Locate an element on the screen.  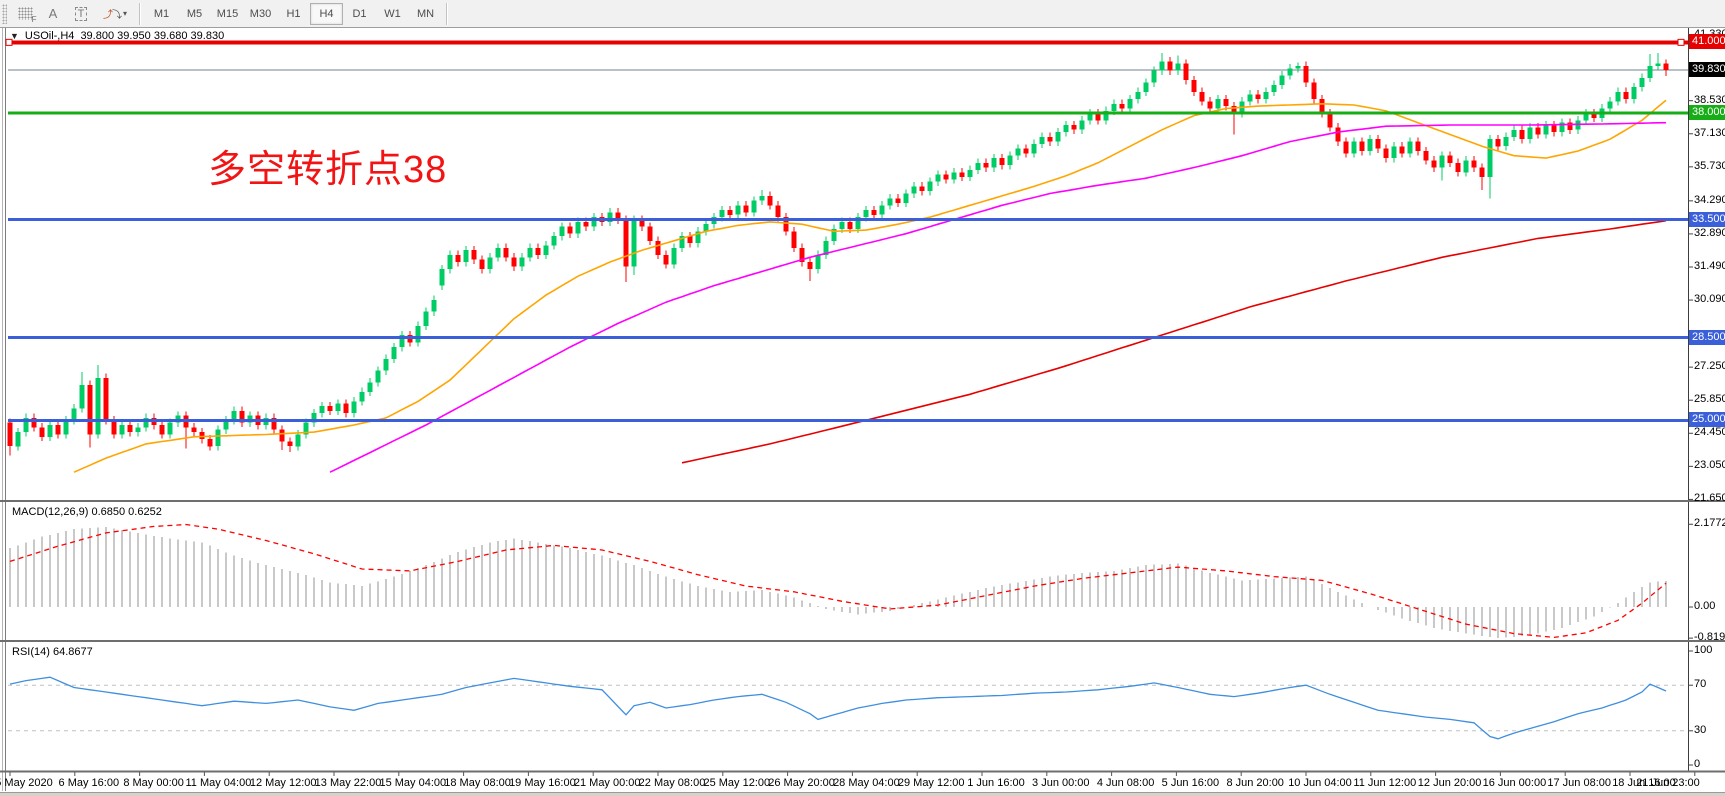
price-tick-25.850: 25.850 is located at coordinates (1709, 399).